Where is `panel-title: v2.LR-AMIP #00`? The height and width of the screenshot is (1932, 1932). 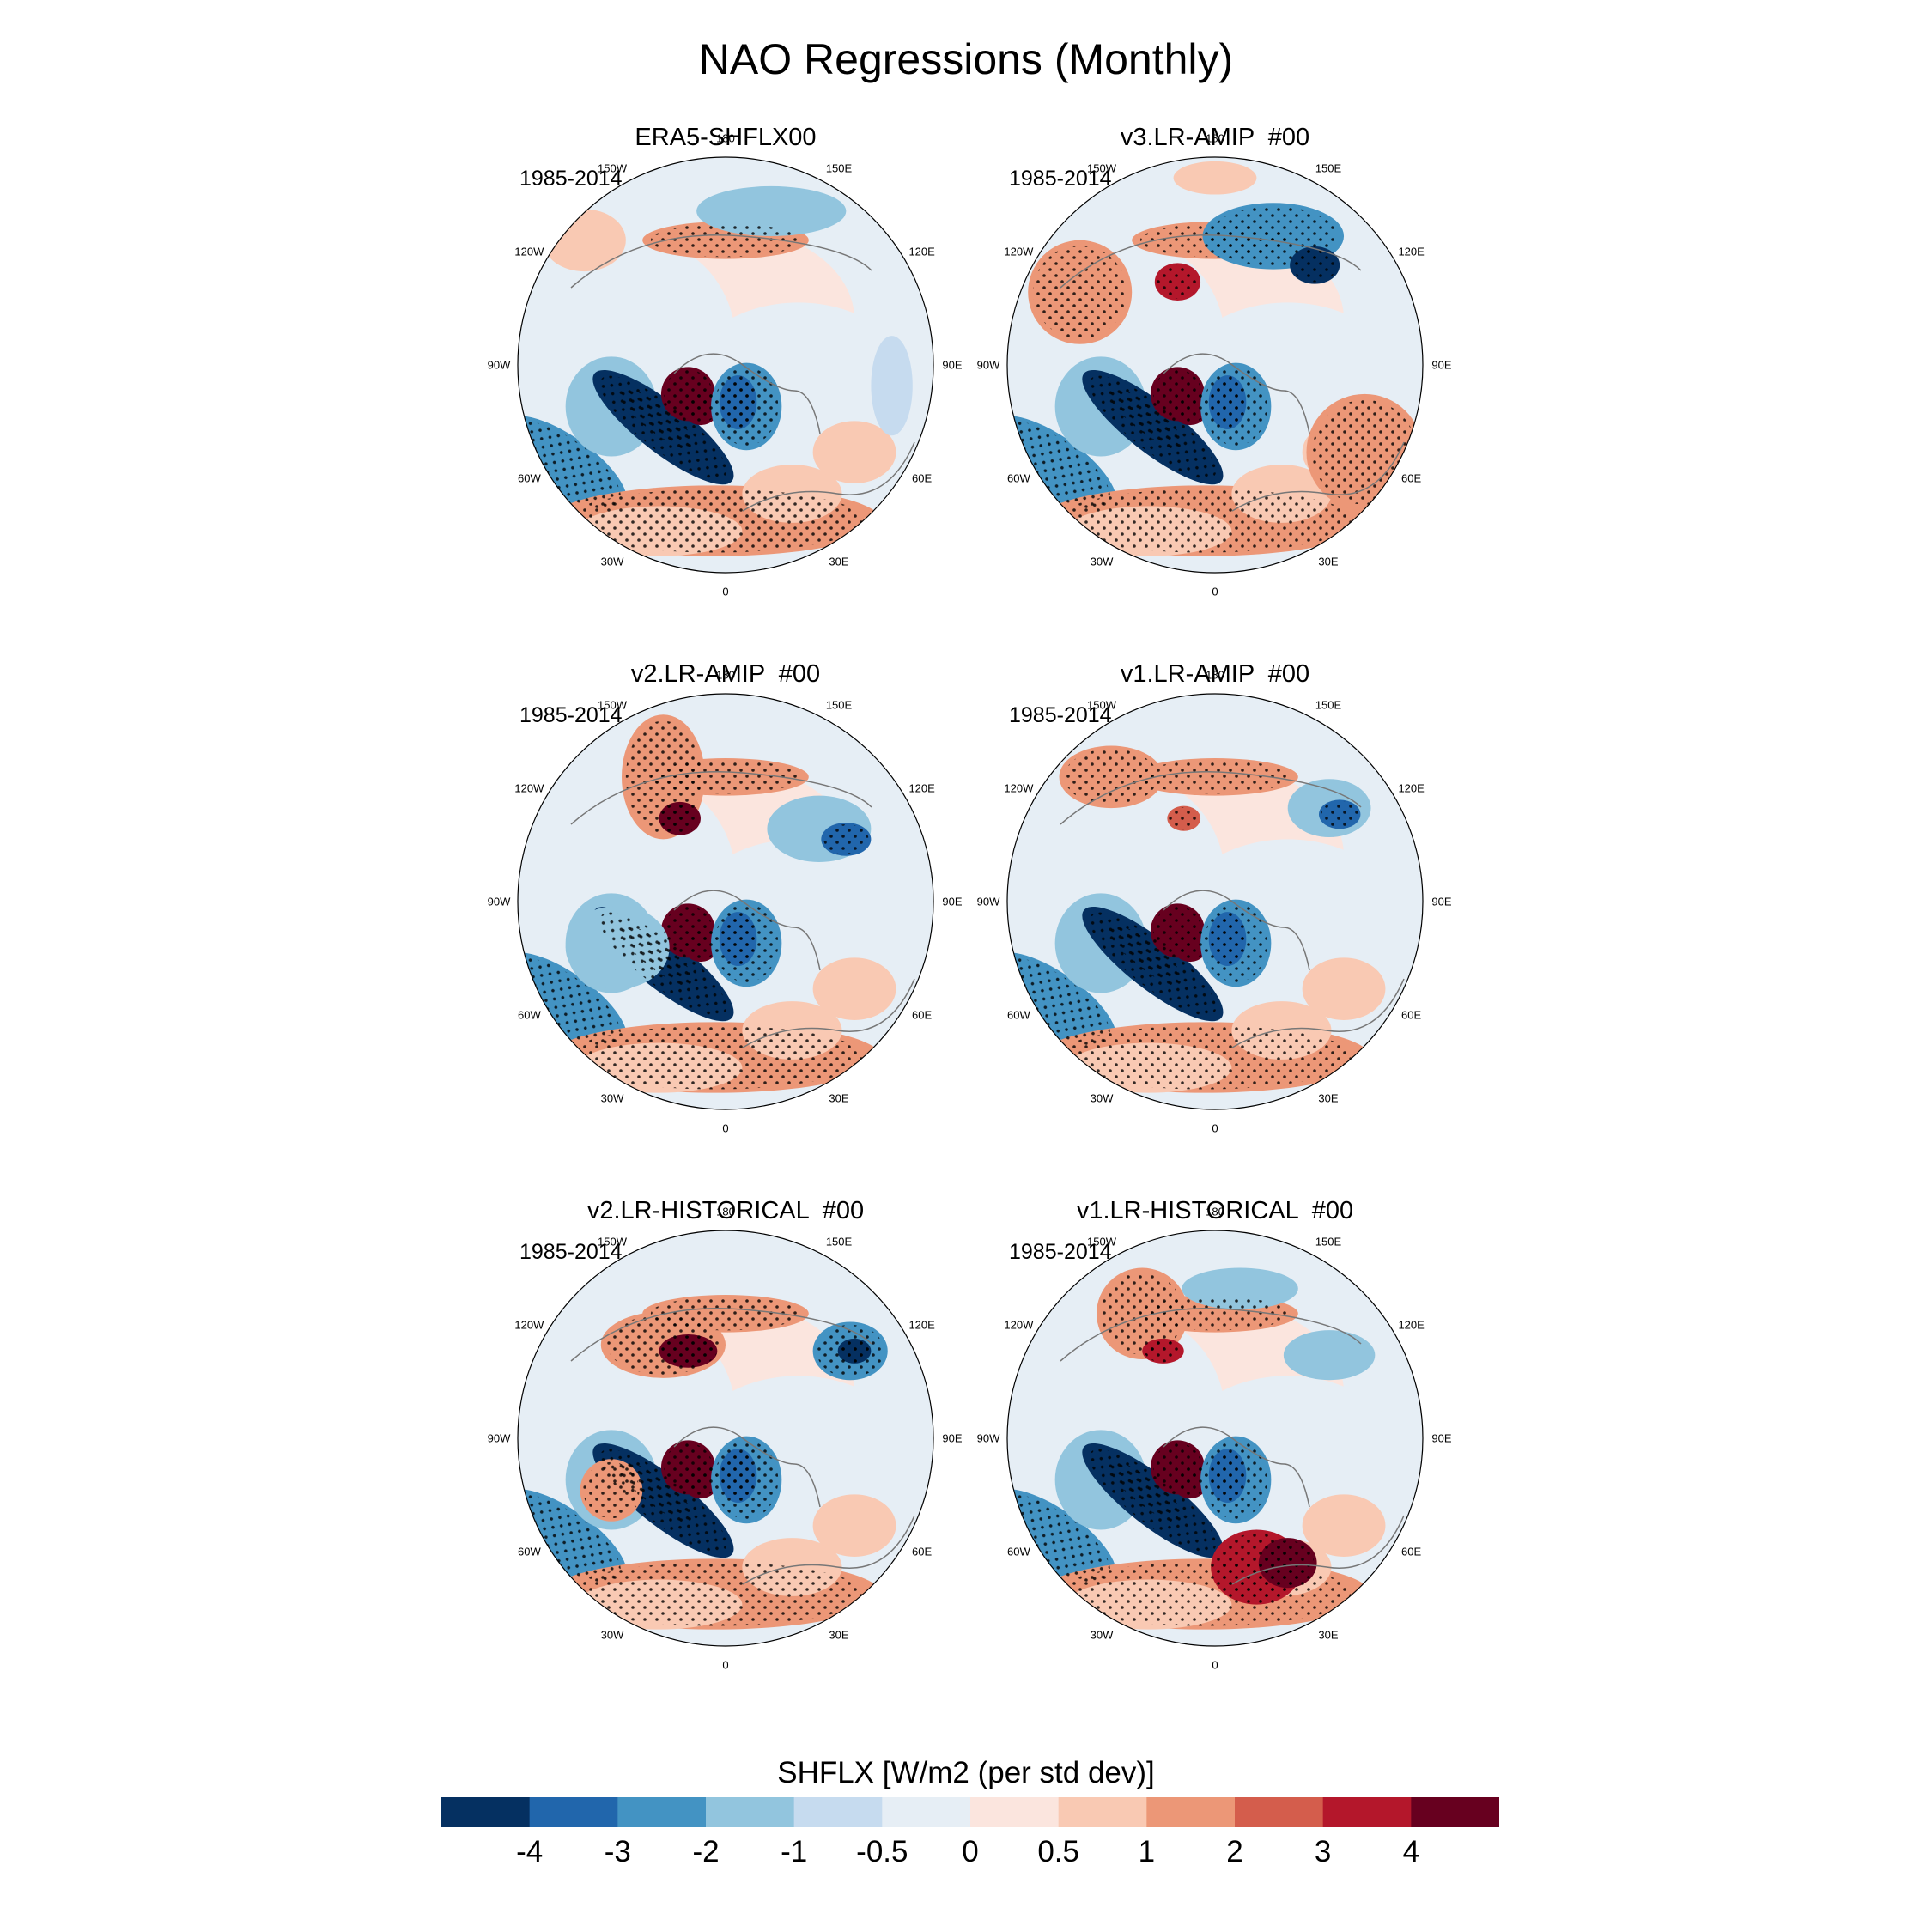
panel-title: v2.LR-AMIP #00 is located at coordinates (726, 674).